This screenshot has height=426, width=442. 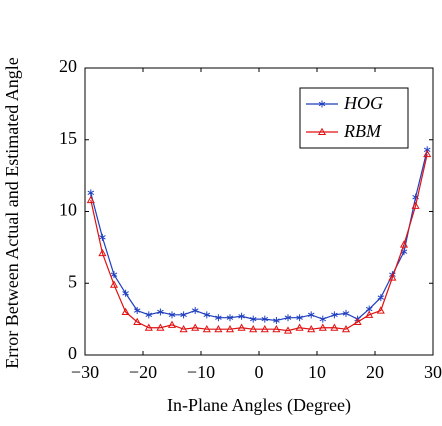 What do you see at coordinates (362, 131) in the screenshot?
I see `legend-label: RBM` at bounding box center [362, 131].